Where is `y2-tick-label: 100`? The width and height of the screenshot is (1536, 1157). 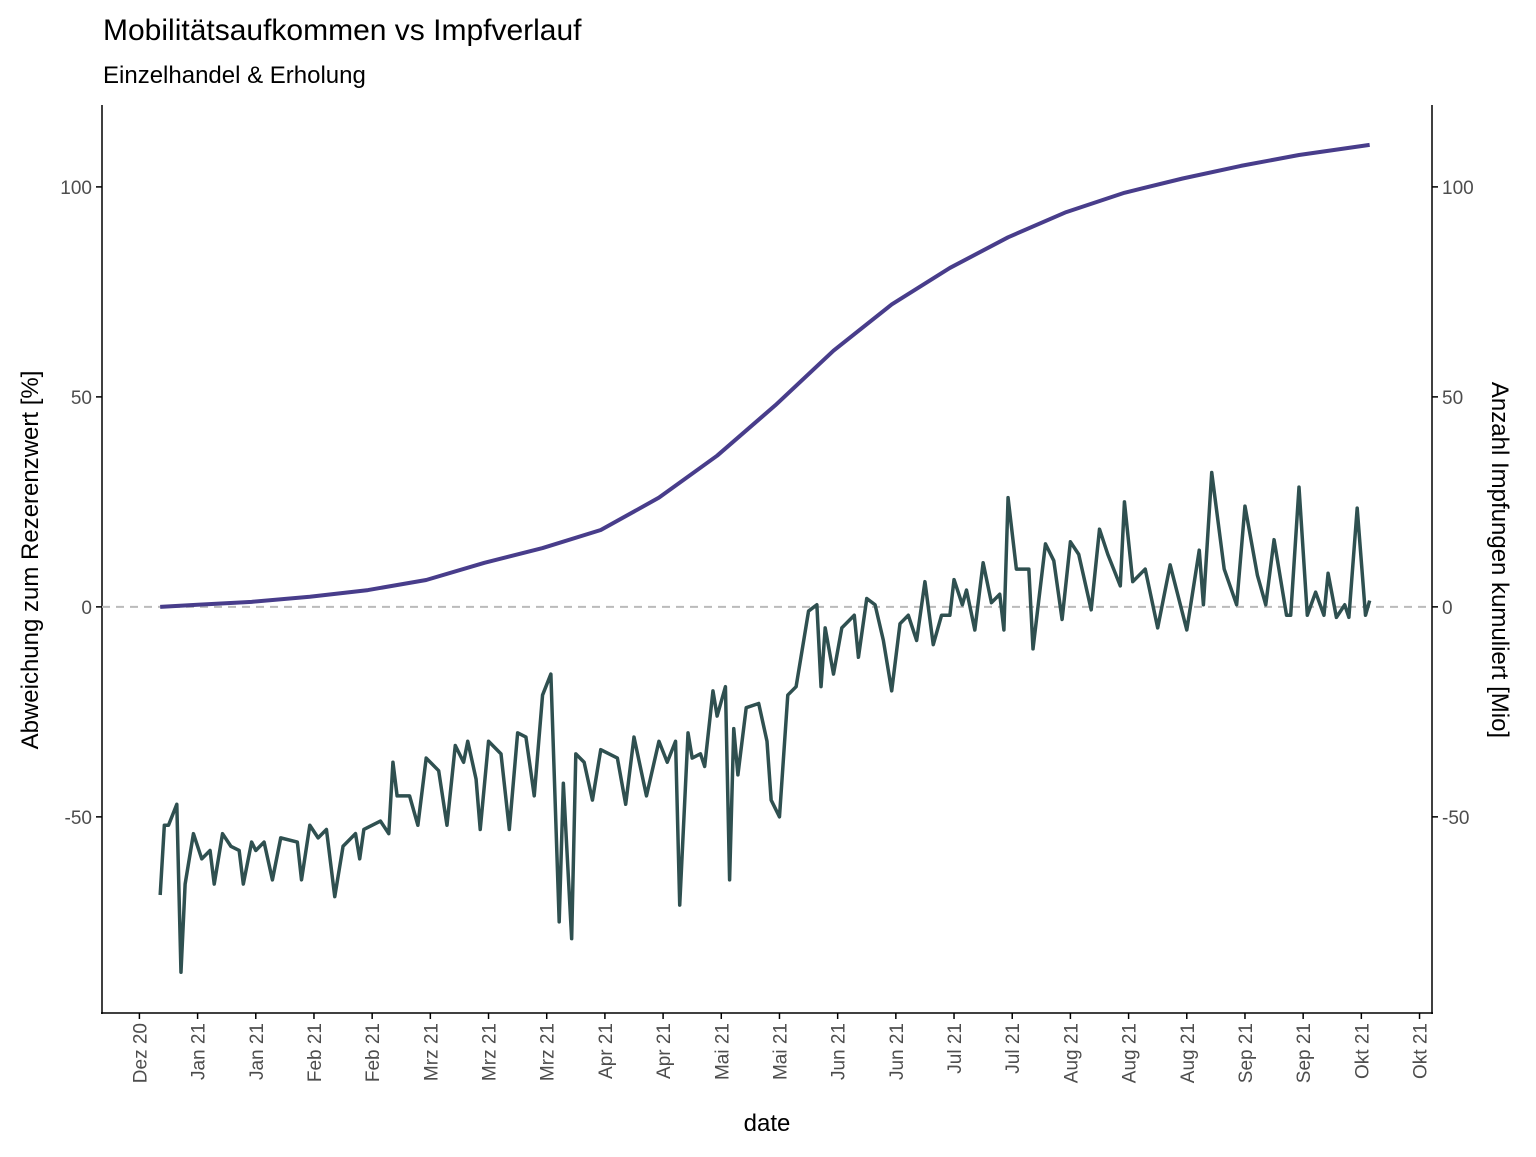 y2-tick-label: 100 is located at coordinates (1458, 188).